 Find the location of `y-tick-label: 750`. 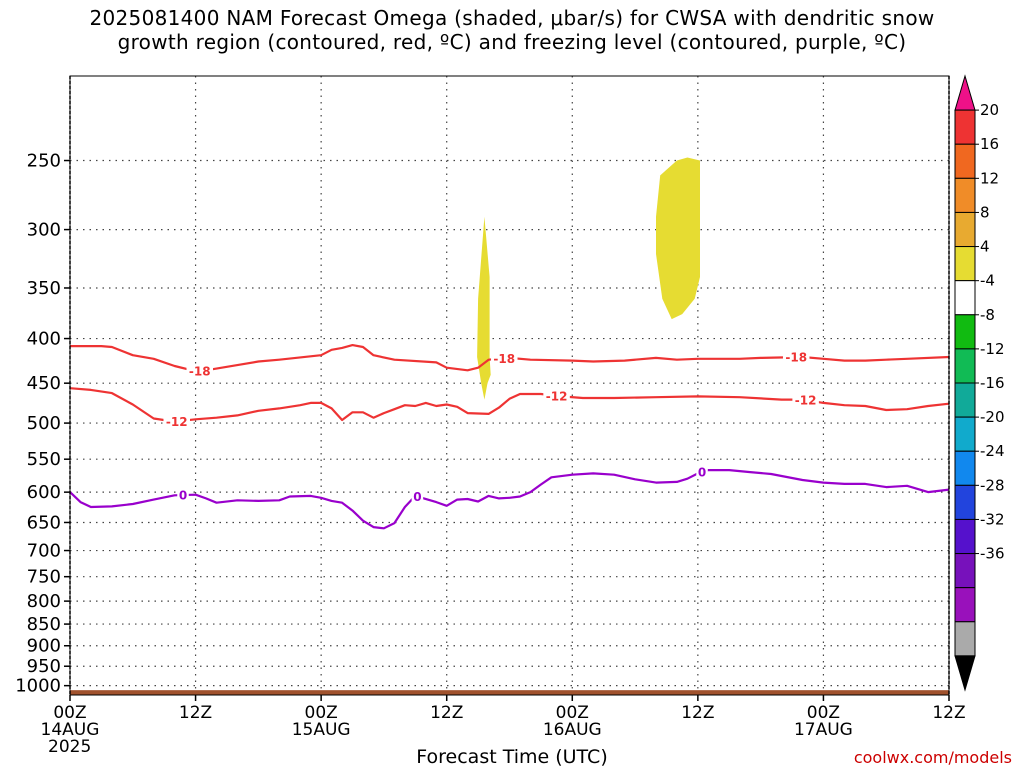

y-tick-label: 750 is located at coordinates (44, 577).